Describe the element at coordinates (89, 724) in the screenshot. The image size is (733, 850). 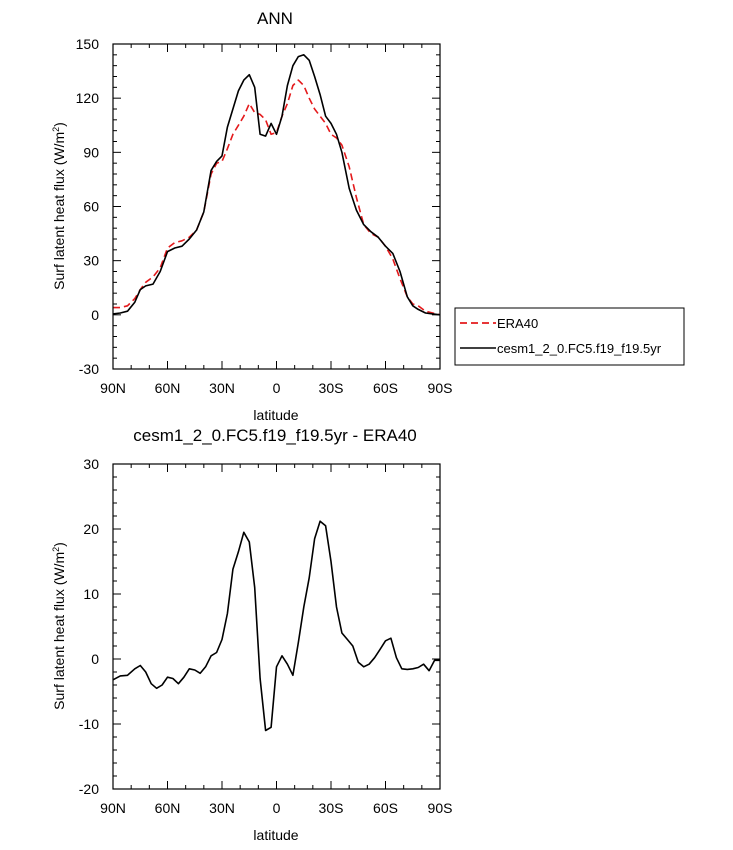
I see `y-tick-label: -10` at that location.